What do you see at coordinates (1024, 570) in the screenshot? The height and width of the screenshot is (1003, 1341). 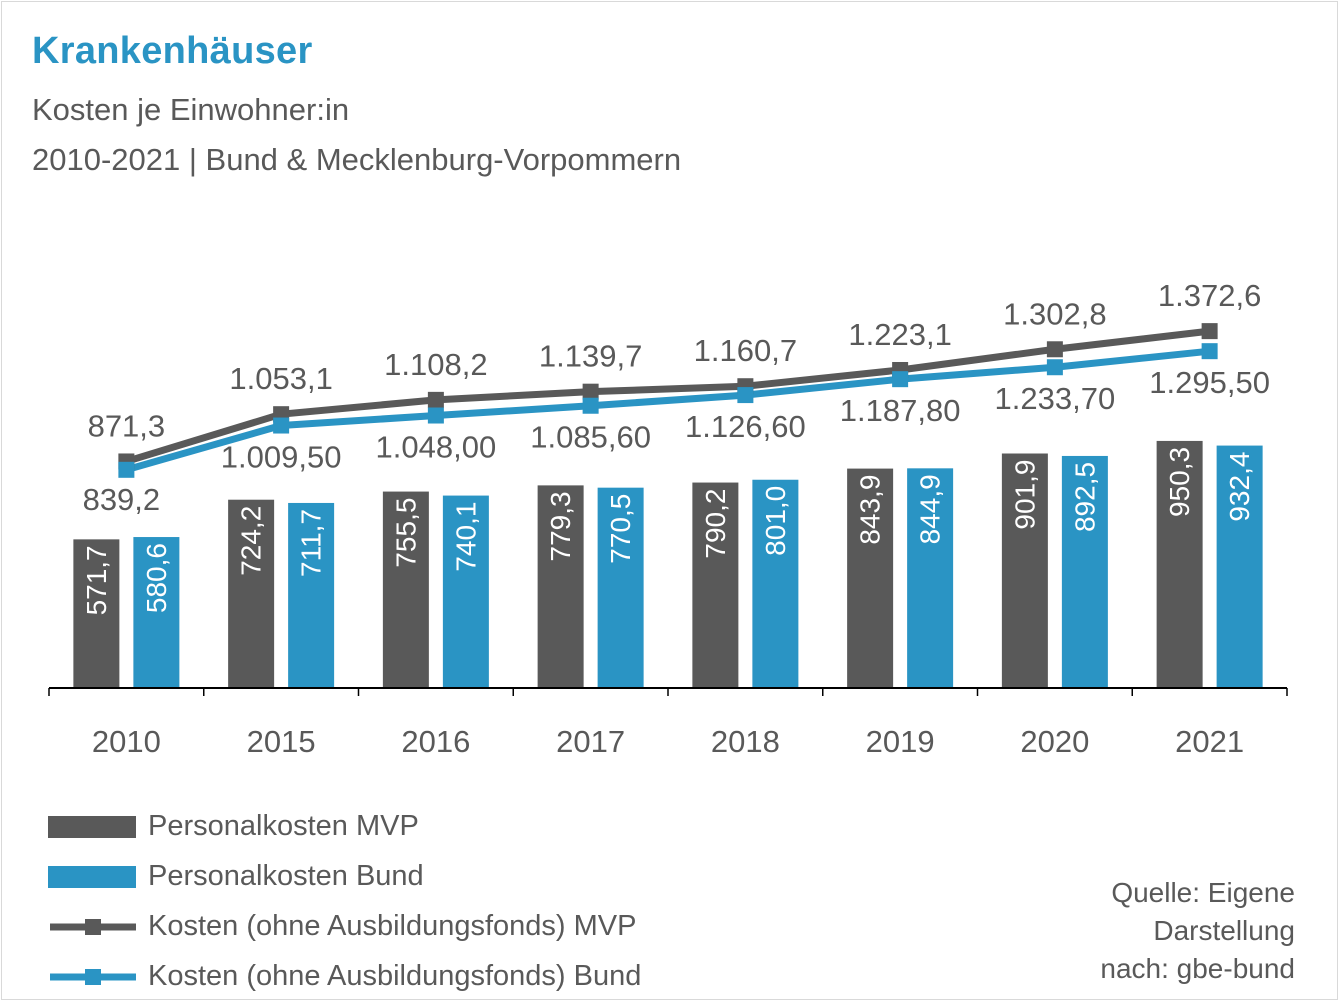 I see `bar-personal-mvp-2020` at bounding box center [1024, 570].